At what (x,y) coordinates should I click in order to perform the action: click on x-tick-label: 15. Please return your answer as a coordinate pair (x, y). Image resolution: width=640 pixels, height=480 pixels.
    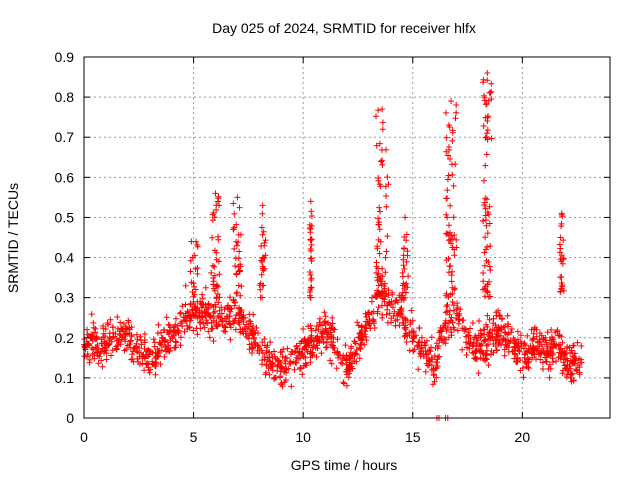
    Looking at the image, I should click on (413, 437).